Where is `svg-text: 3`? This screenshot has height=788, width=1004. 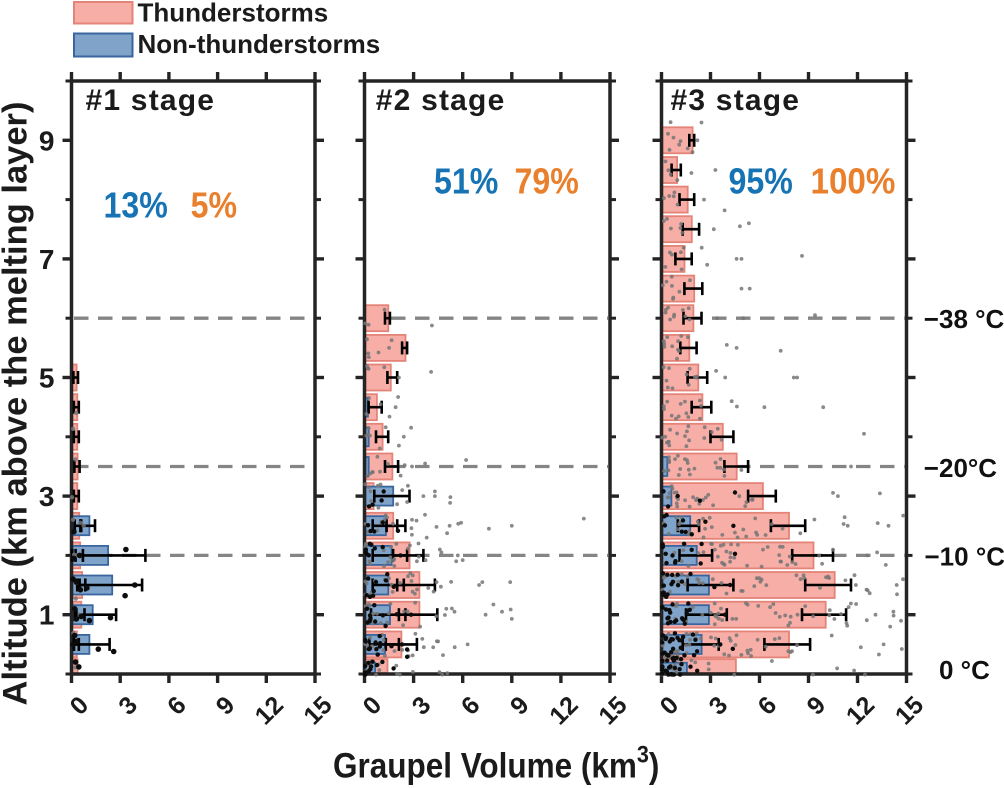
svg-text: 3 is located at coordinates (47, 496).